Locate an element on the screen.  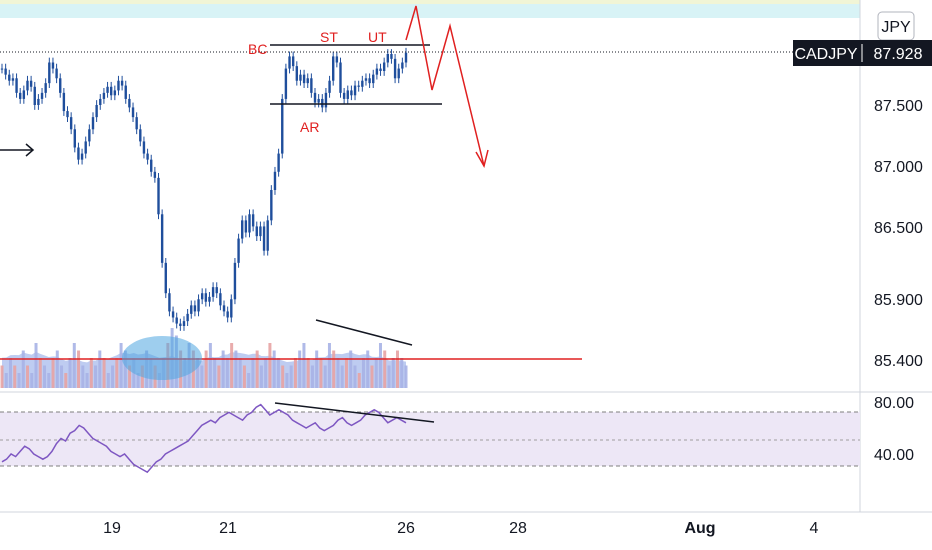
x-tick-4: 4 is located at coordinates (814, 528).